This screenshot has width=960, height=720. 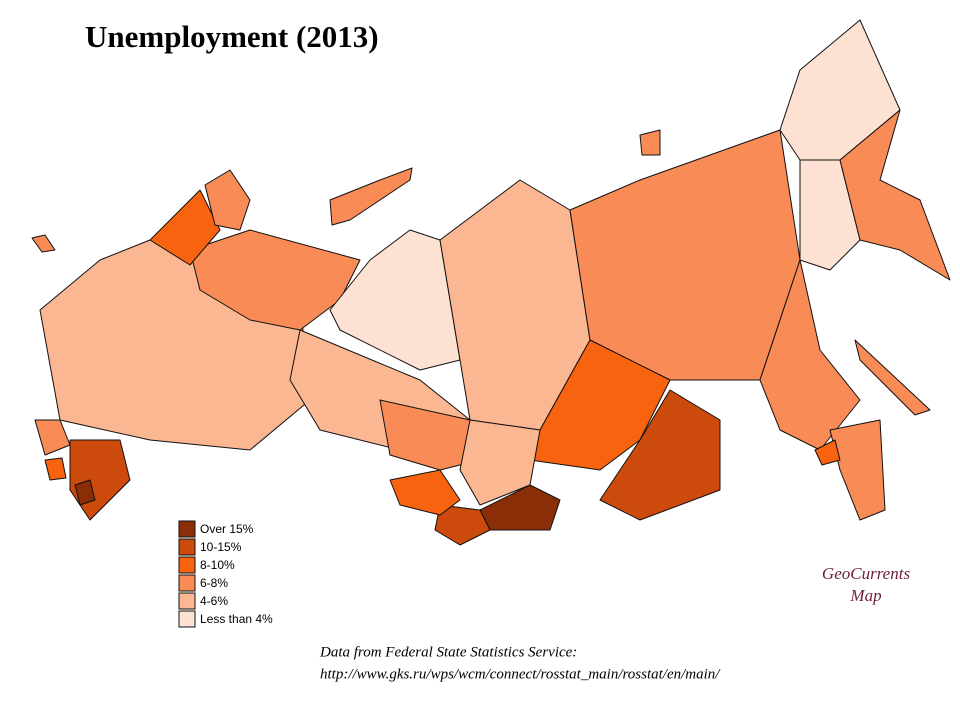 What do you see at coordinates (227, 529) in the screenshot?
I see `legend-label: Over 15%` at bounding box center [227, 529].